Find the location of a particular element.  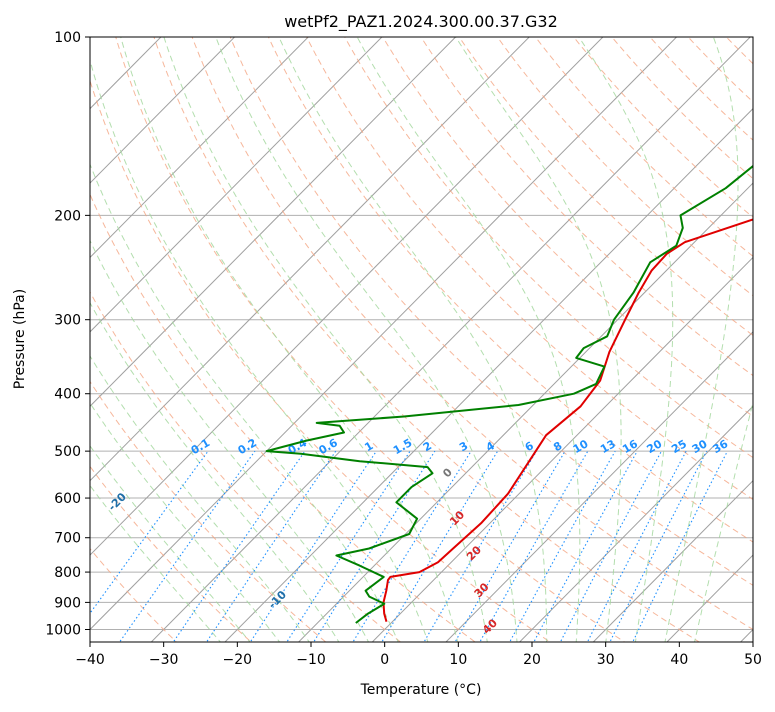

x-tick-label: 0 is located at coordinates (384, 660).